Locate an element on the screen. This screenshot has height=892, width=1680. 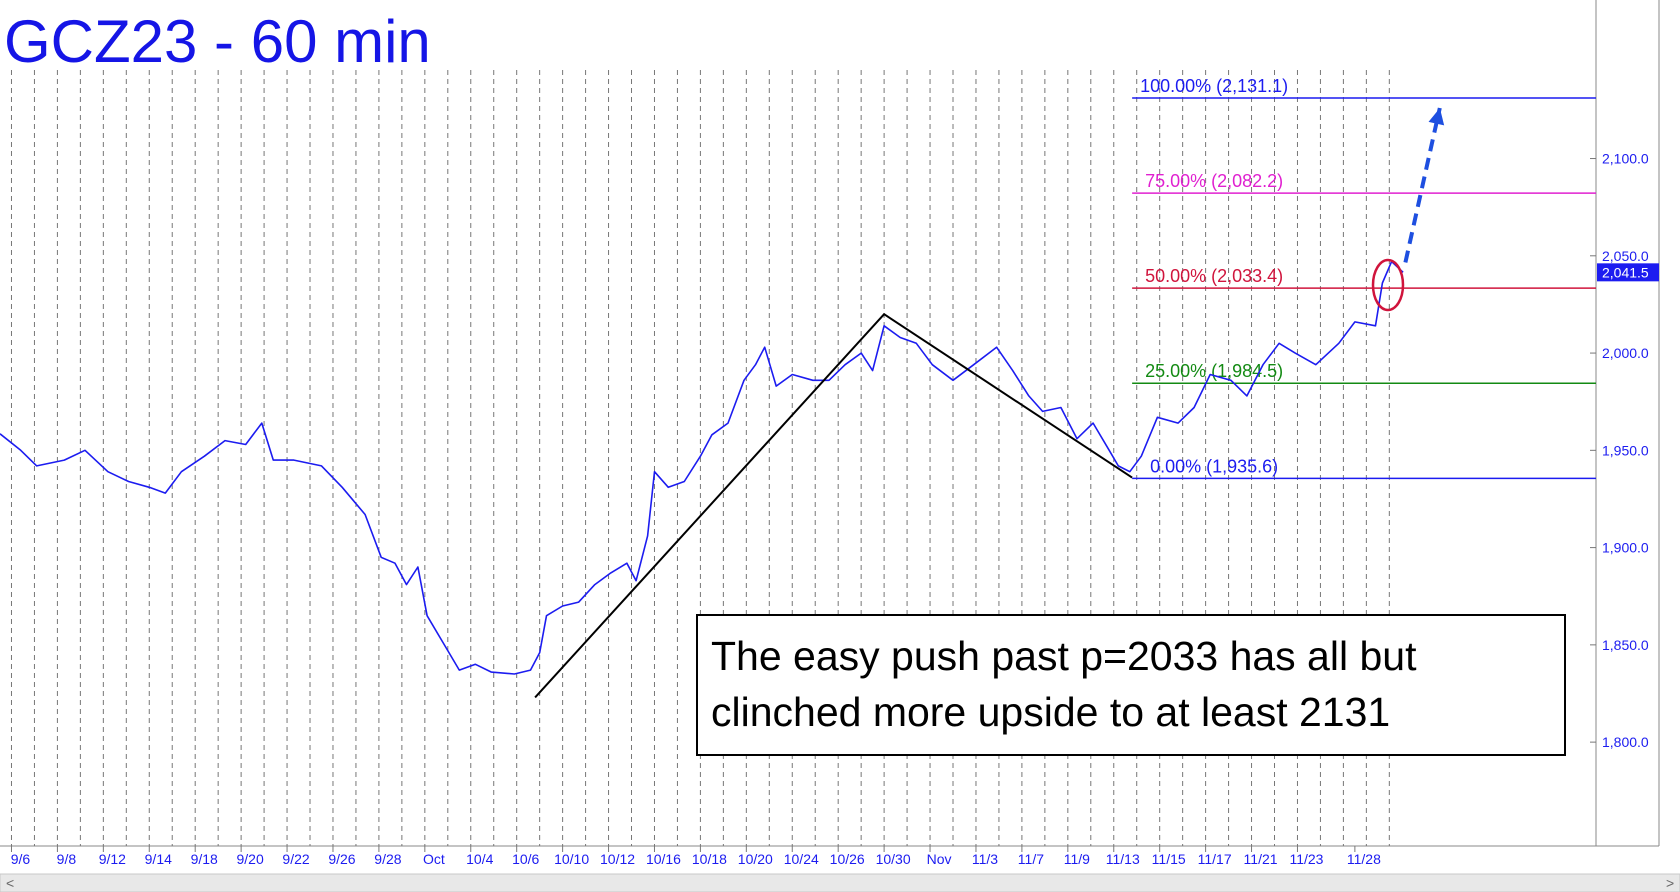
y-tick-label: 2,050.0 is located at coordinates (1625, 256).